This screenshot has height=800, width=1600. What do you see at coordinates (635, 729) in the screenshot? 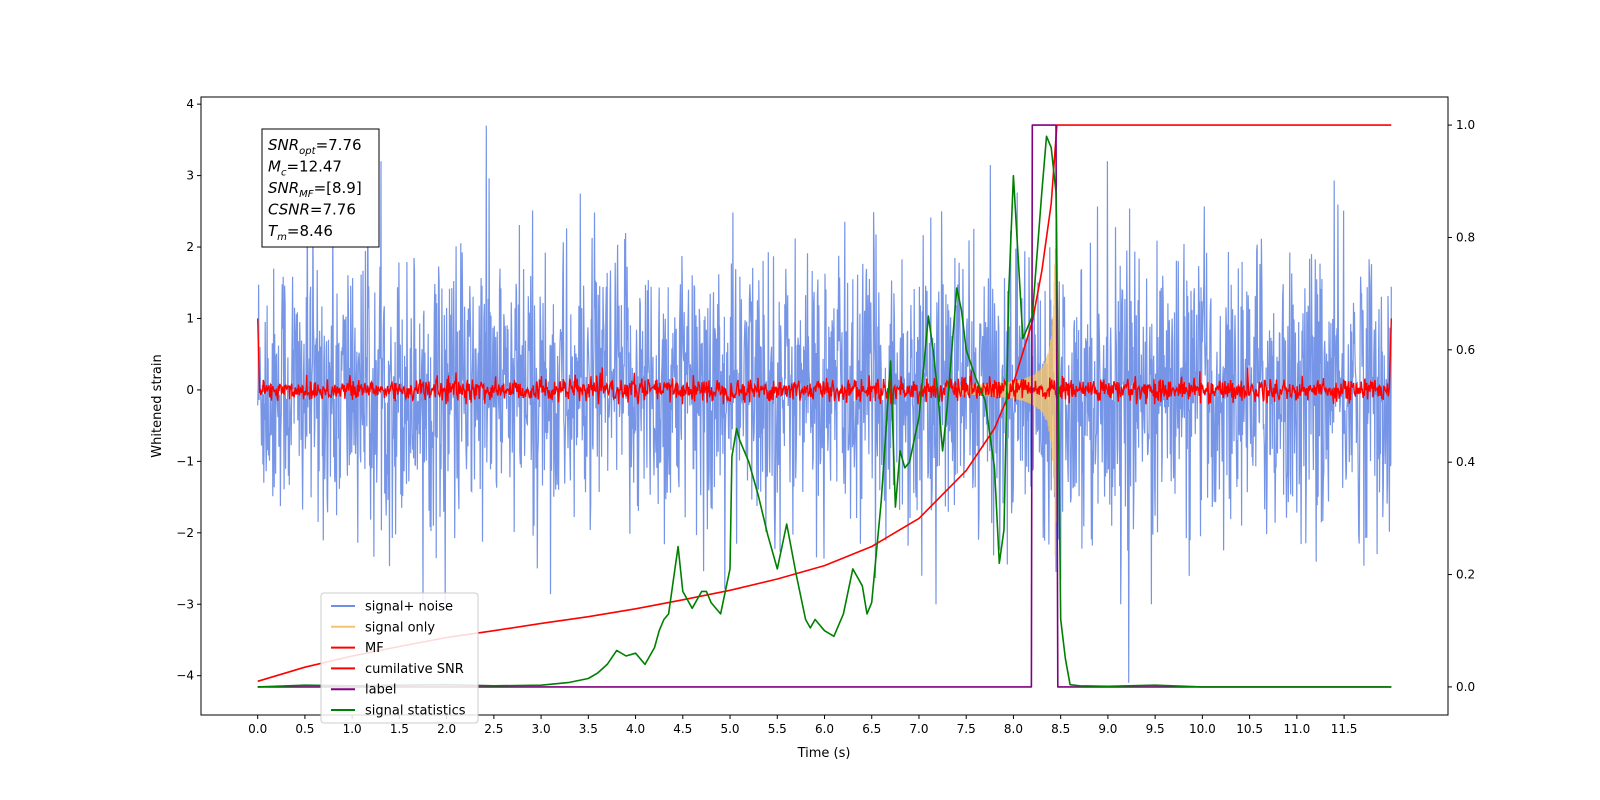
I see `x-tick-label: 4.0` at bounding box center [635, 729].